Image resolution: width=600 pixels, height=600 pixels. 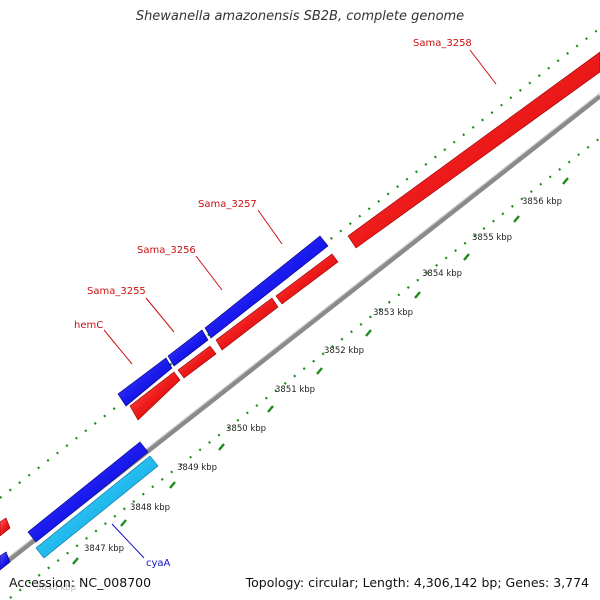 I want to click on label-sama-3258: Sama_3258, so click(x=442, y=43).